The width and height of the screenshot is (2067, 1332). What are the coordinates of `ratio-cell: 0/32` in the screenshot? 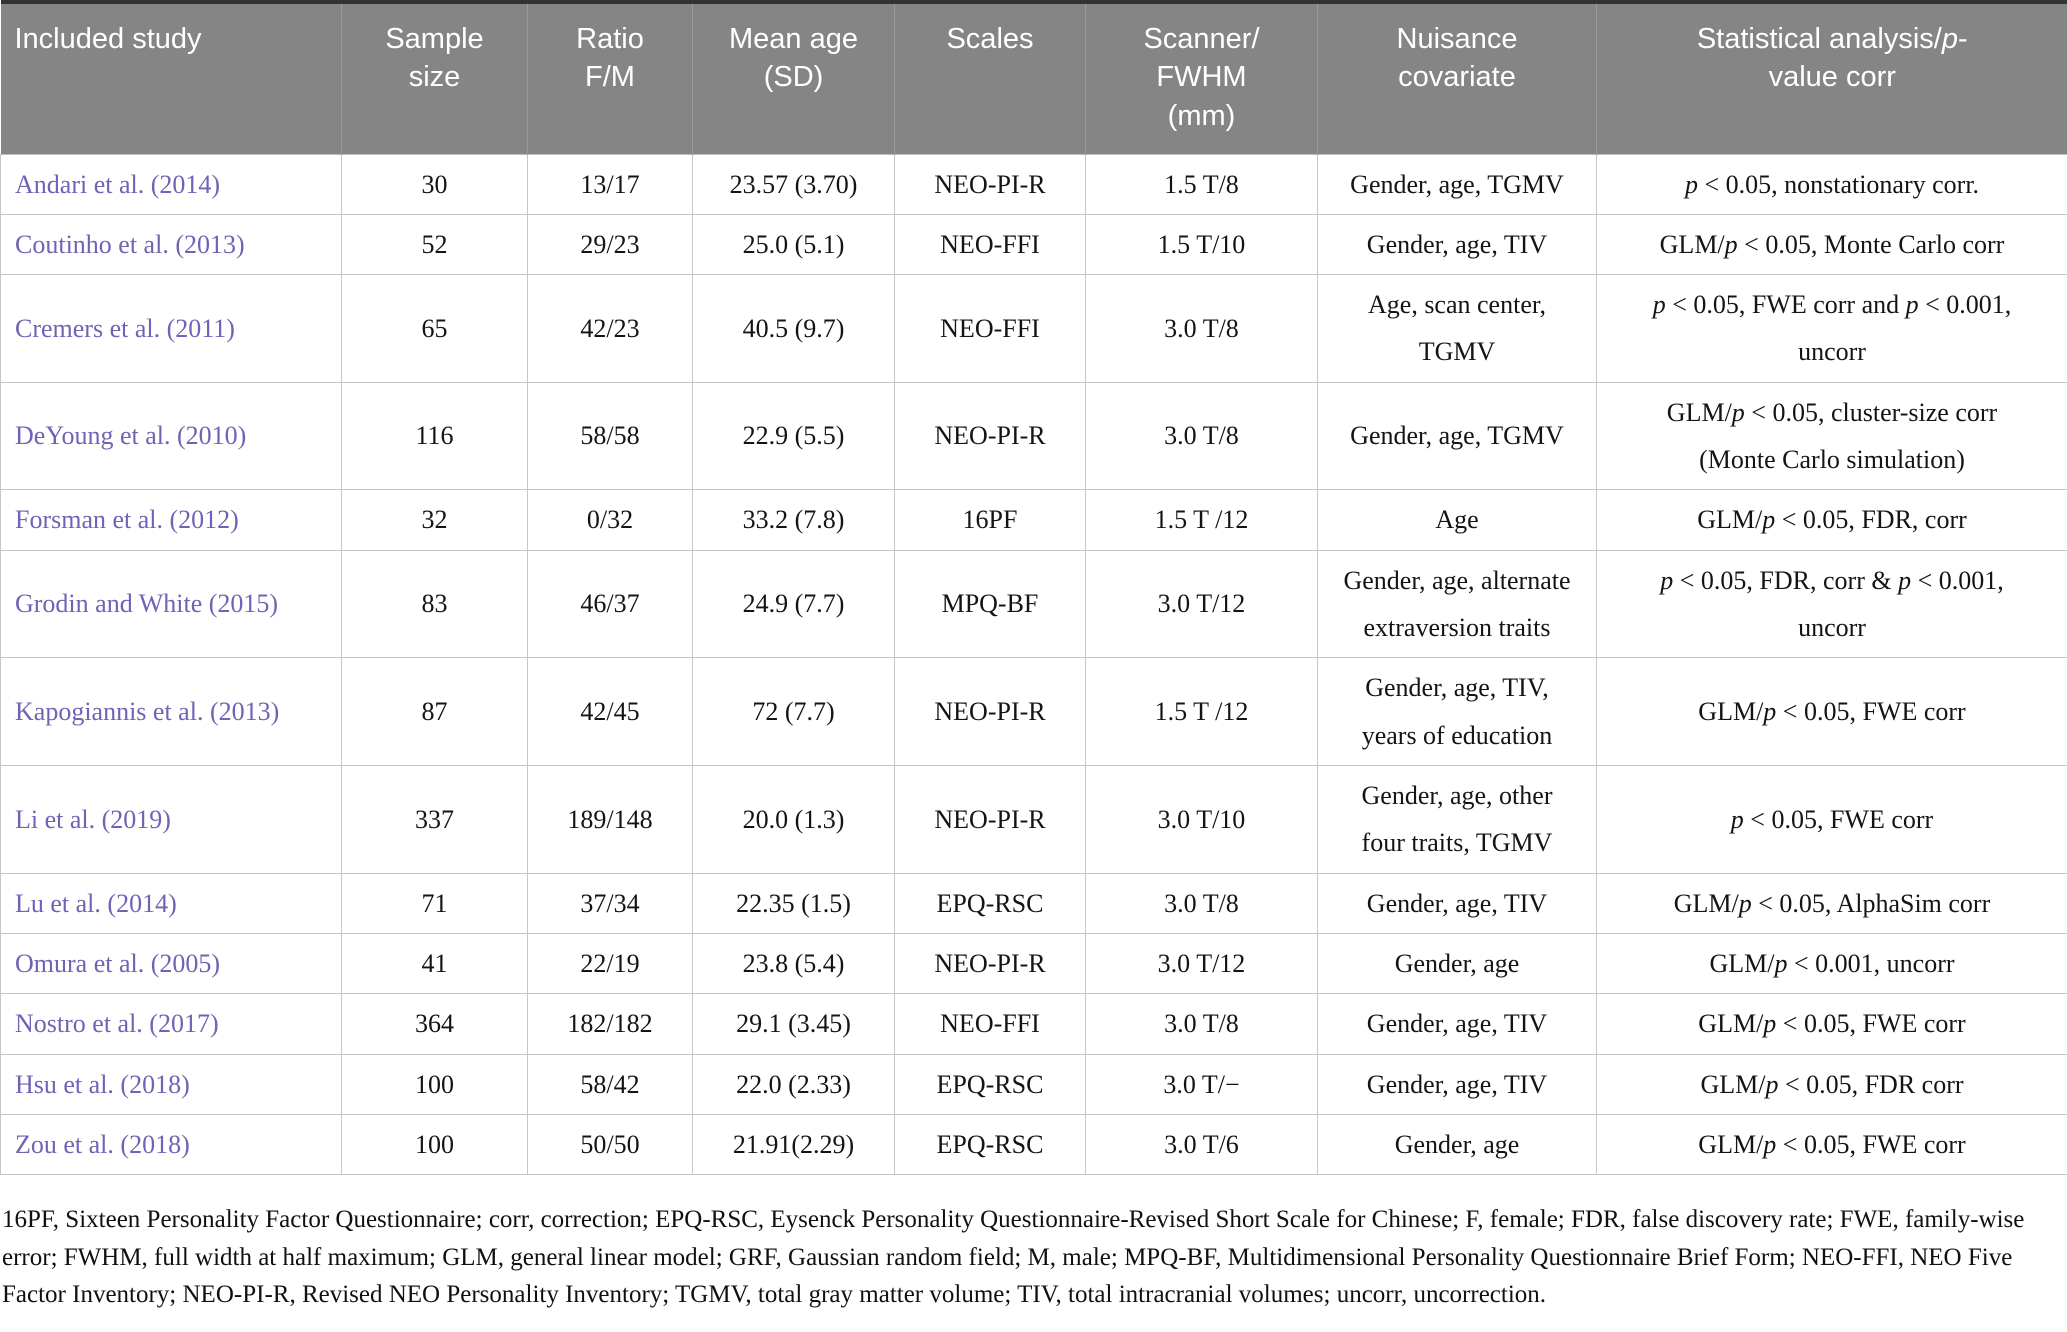 It's located at (610, 520).